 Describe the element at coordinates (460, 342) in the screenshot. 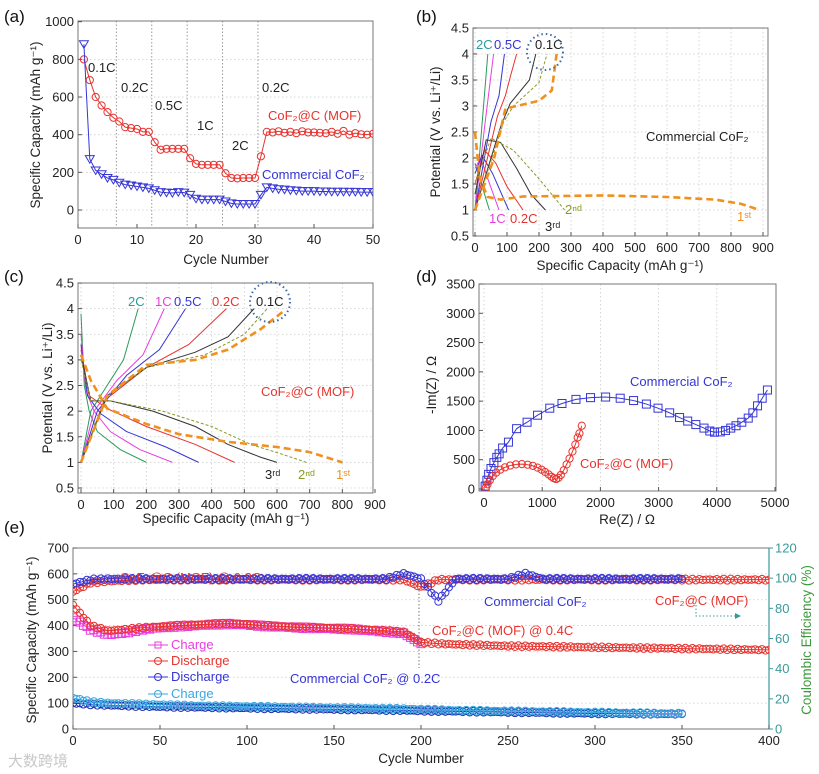

I see `y-tick-label: 2500` at that location.